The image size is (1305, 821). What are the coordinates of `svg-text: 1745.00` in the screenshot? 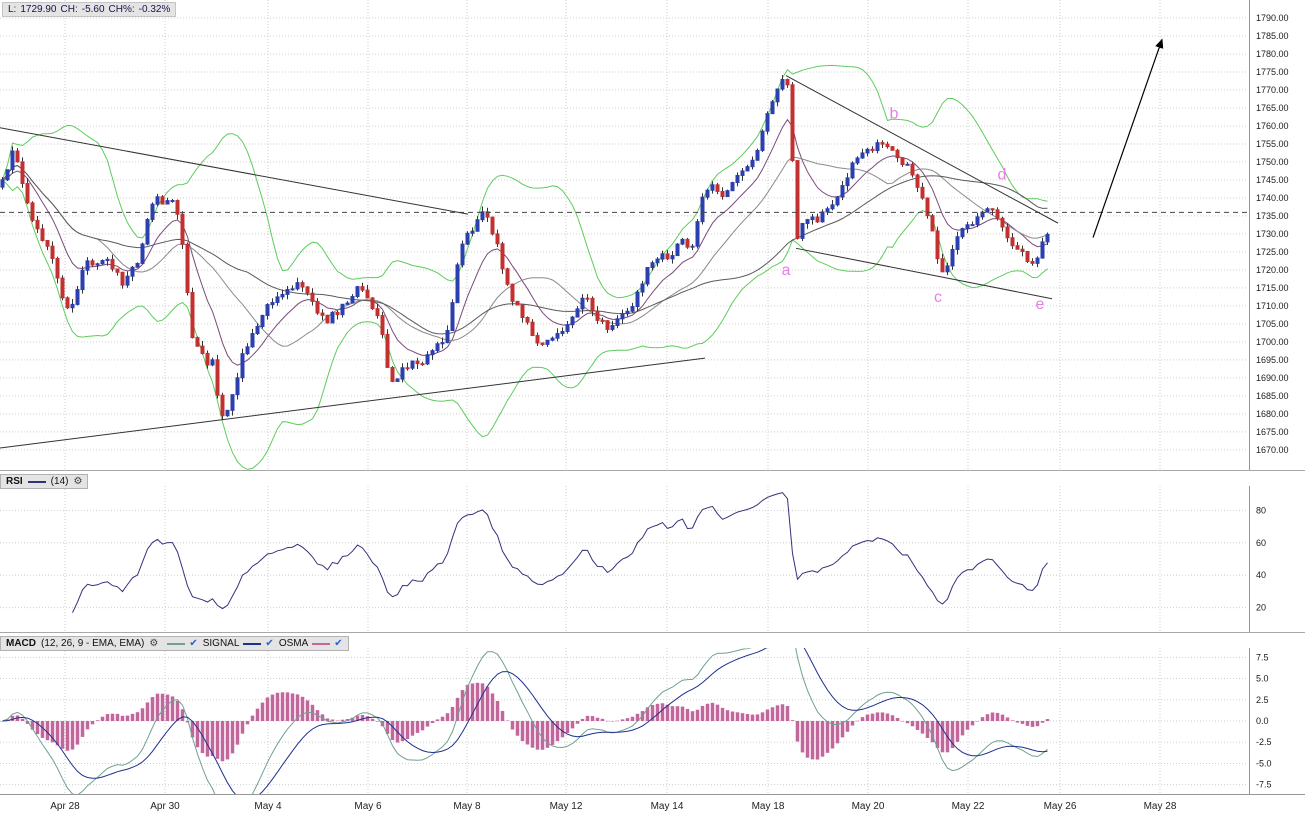 It's located at (1272, 180).